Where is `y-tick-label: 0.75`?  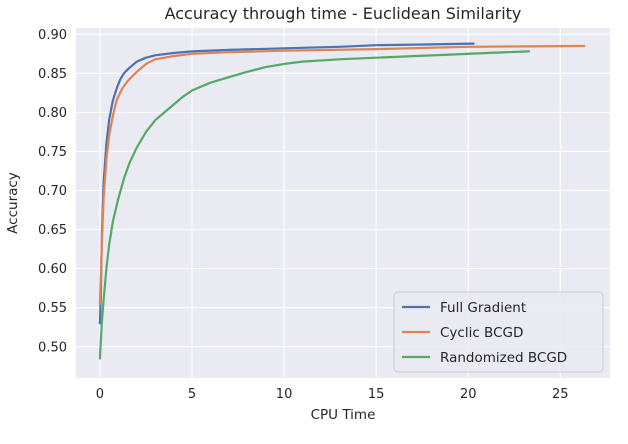
y-tick-label: 0.75 is located at coordinates (52, 152).